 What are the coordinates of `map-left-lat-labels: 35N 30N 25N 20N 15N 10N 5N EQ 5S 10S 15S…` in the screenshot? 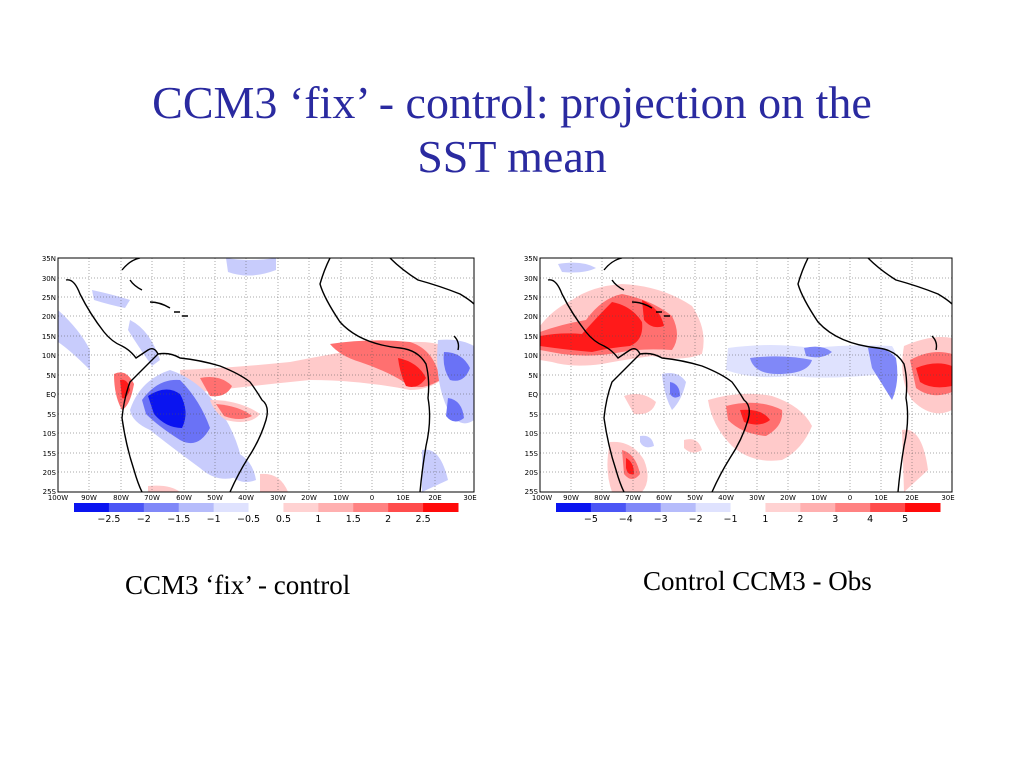 It's located at (49, 375).